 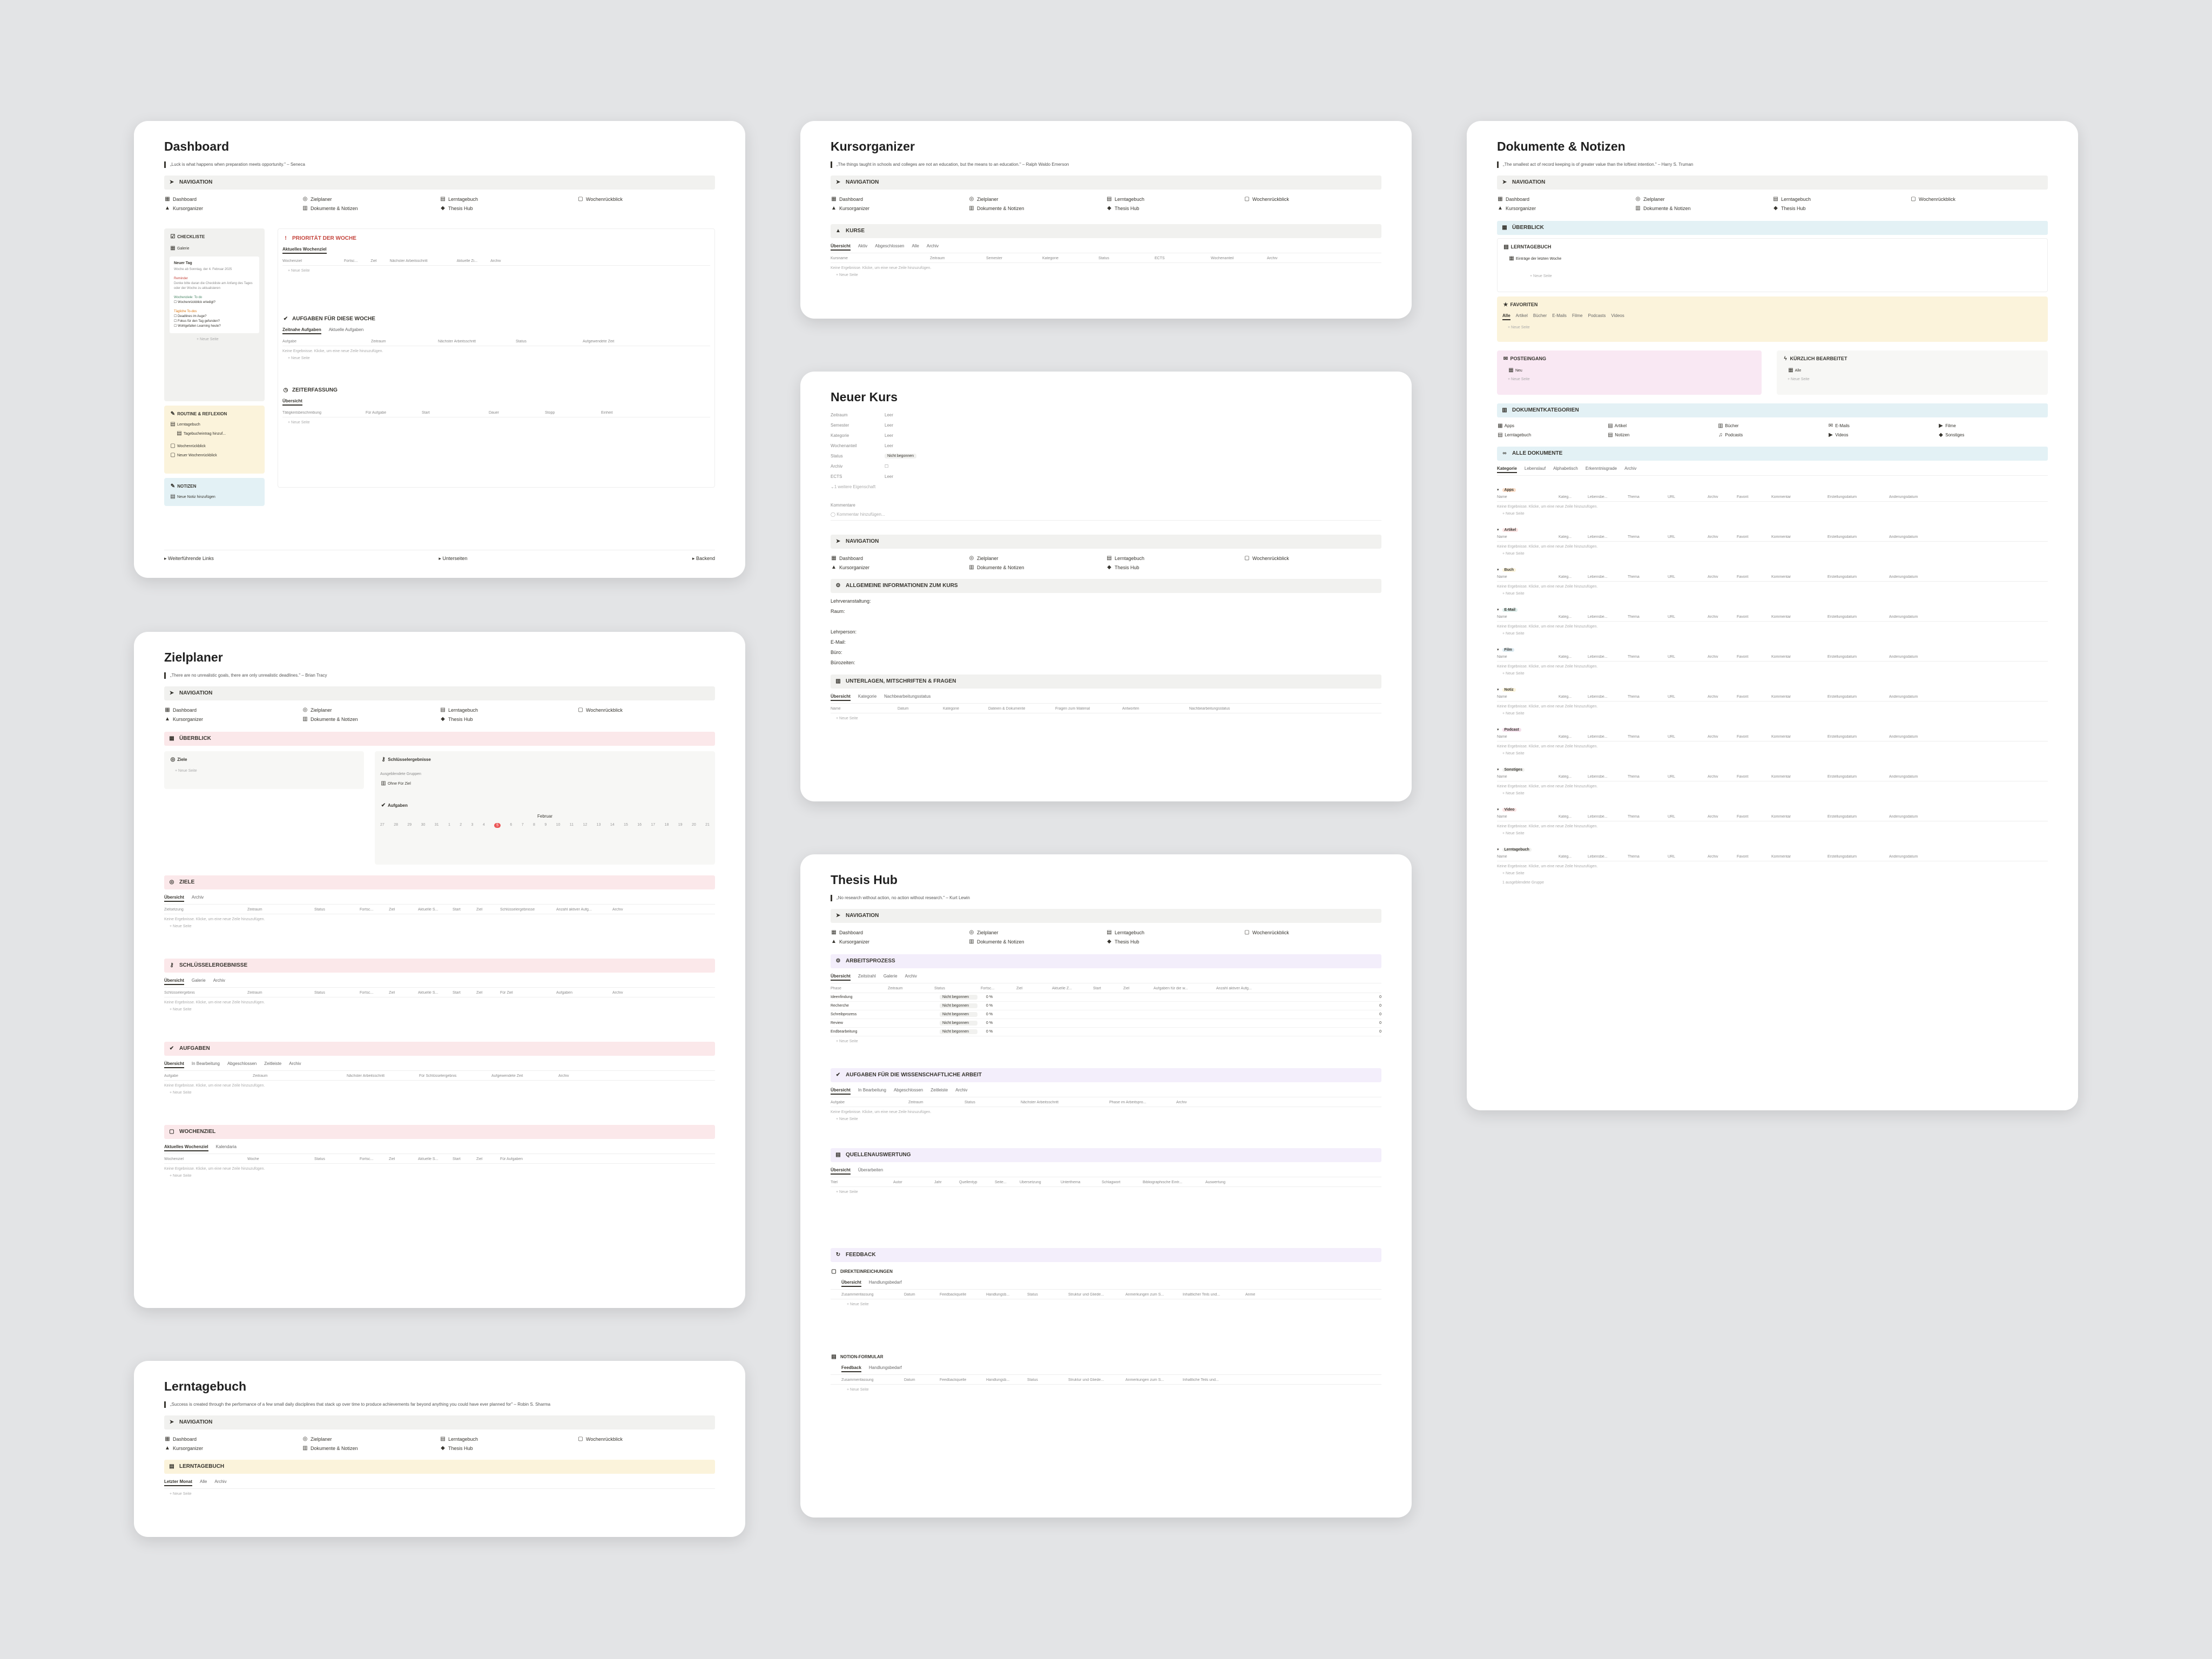 What do you see at coordinates (1565, 468) in the screenshot?
I see `tab-alphabetisch: Alphabetisch` at bounding box center [1565, 468].